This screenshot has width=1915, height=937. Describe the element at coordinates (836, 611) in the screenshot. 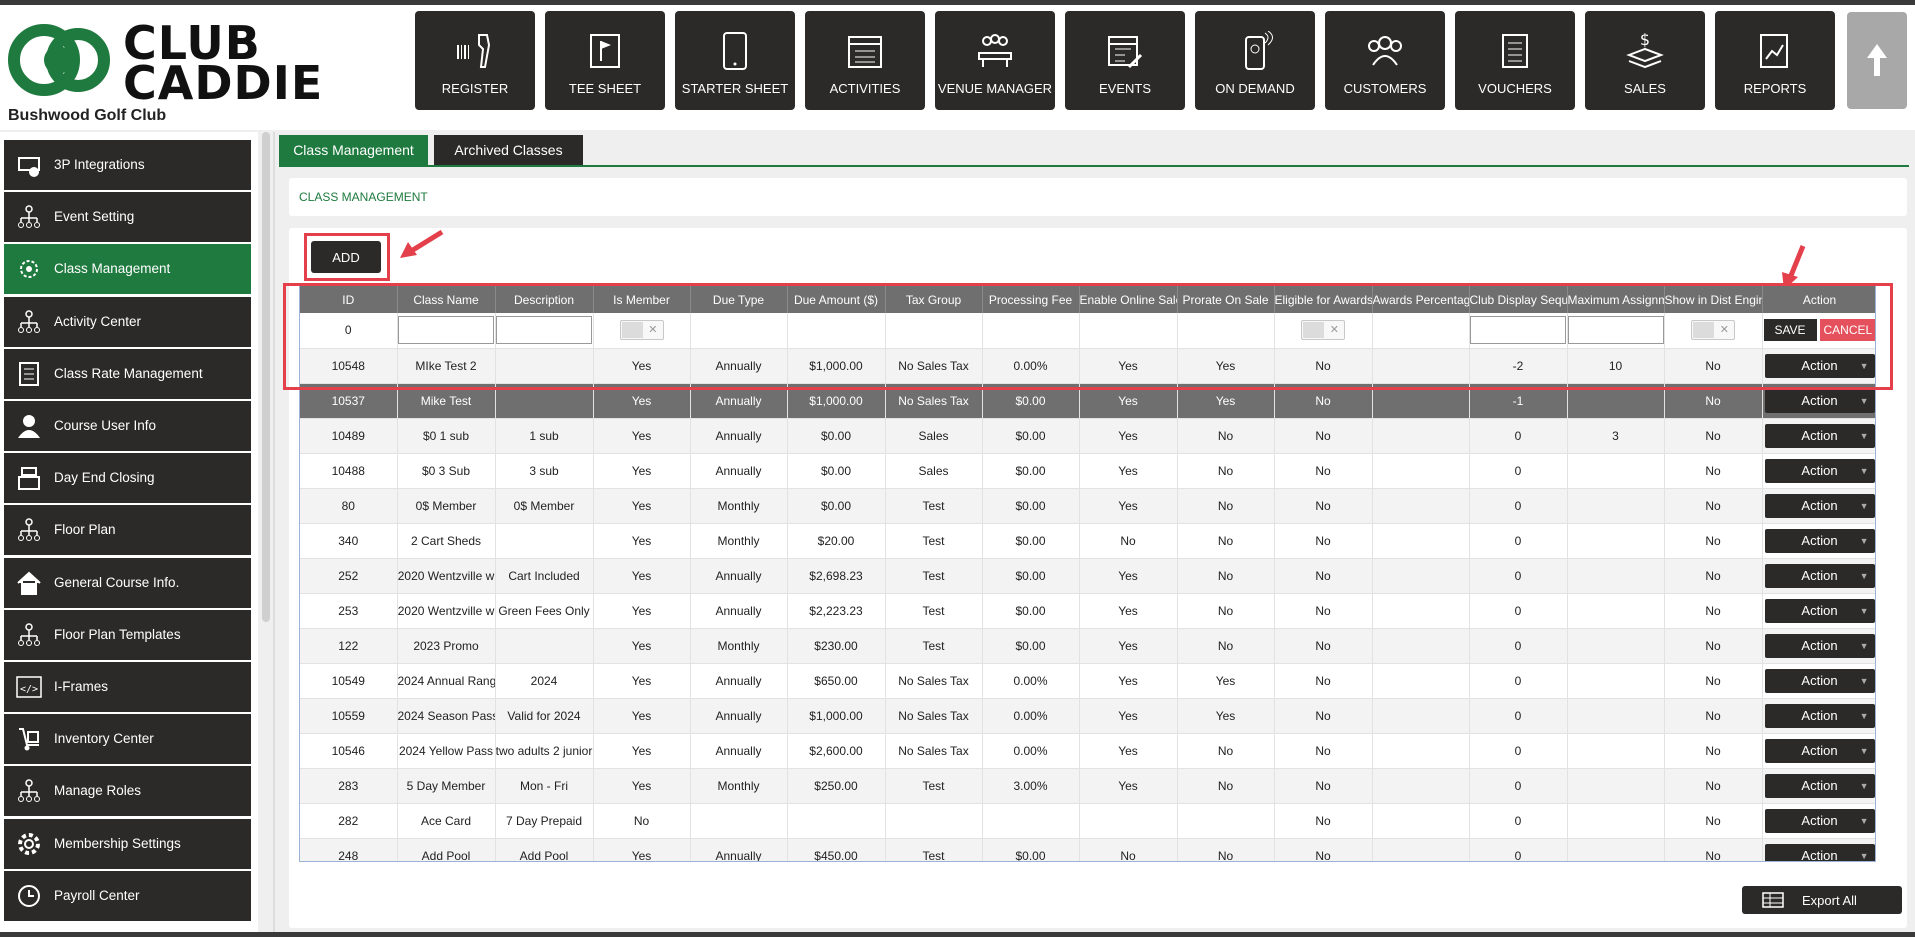

I see `table-cell: $2,223.23` at that location.